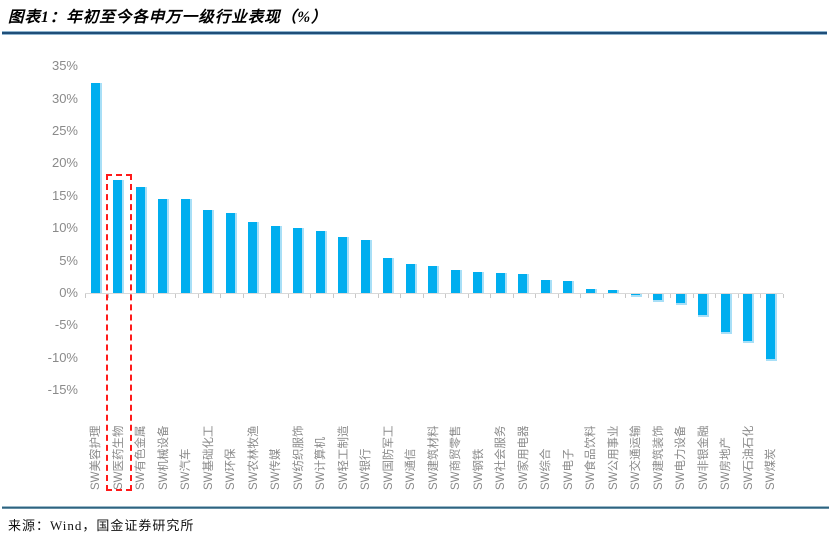  I want to click on y-axis-tick-label: -10%, so click(62, 357).